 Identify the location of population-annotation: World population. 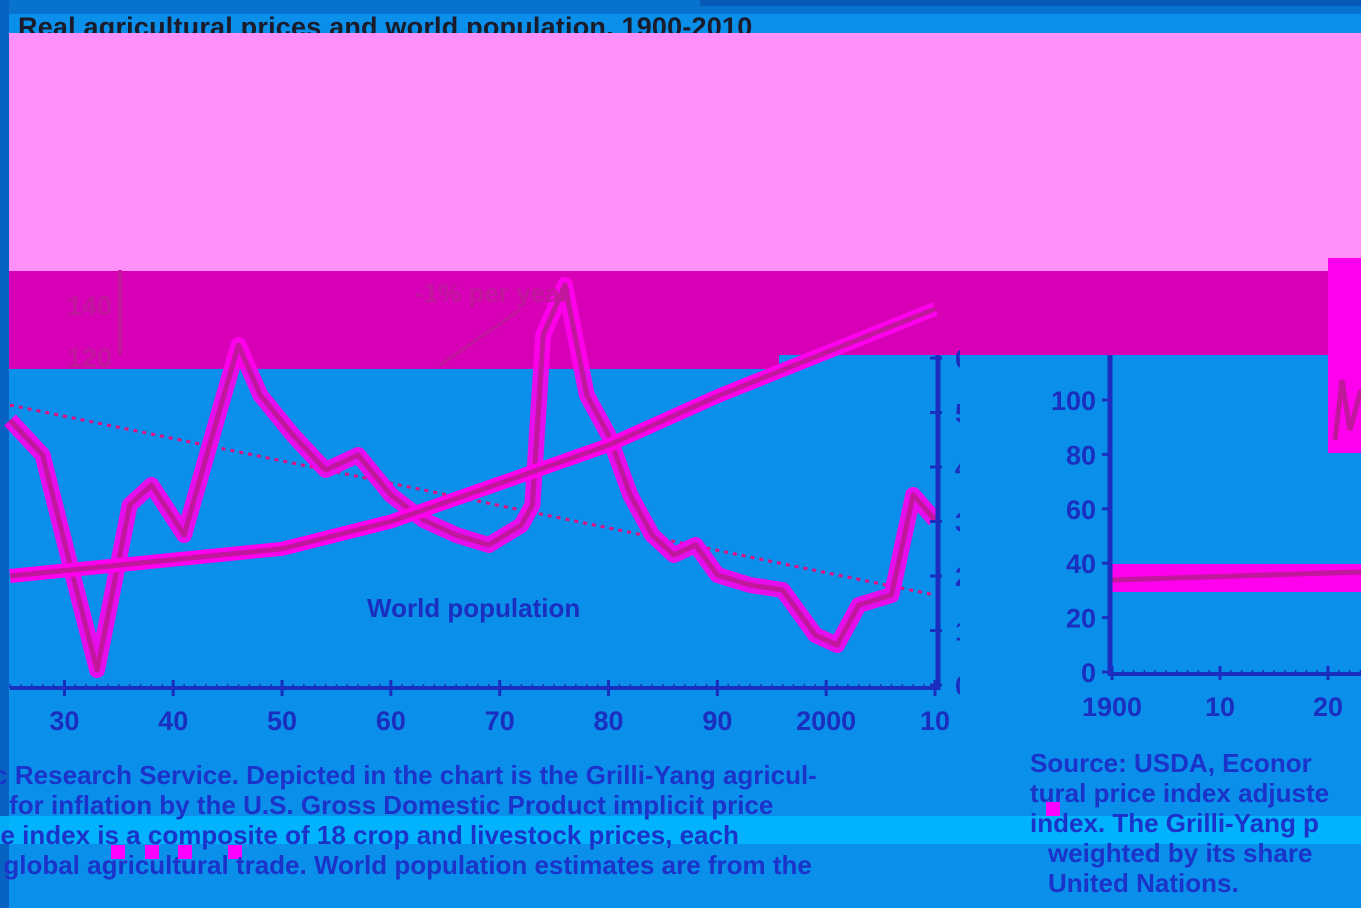
(473, 608).